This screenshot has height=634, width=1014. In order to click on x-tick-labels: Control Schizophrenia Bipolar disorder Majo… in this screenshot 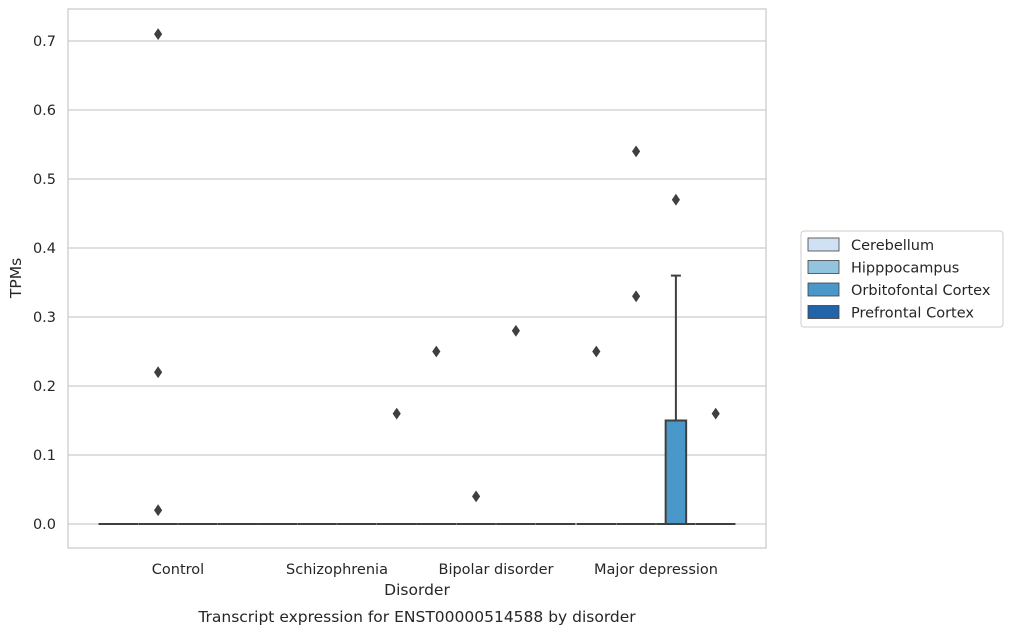, I will do `click(435, 570)`.